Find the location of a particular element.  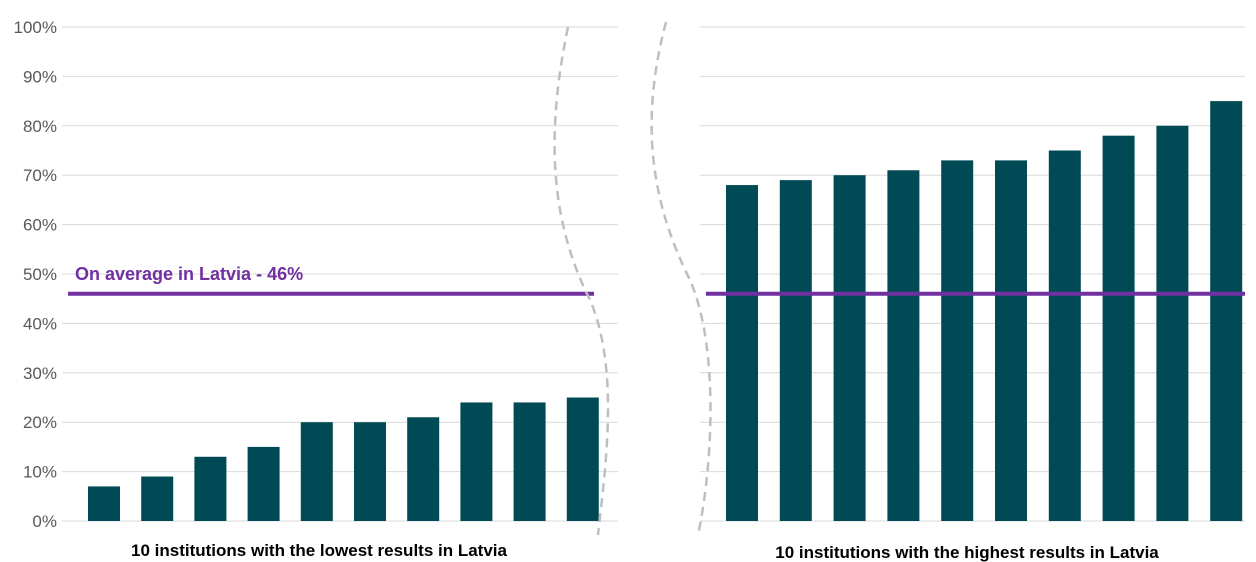

y-tick-label: 70% is located at coordinates (40, 175).